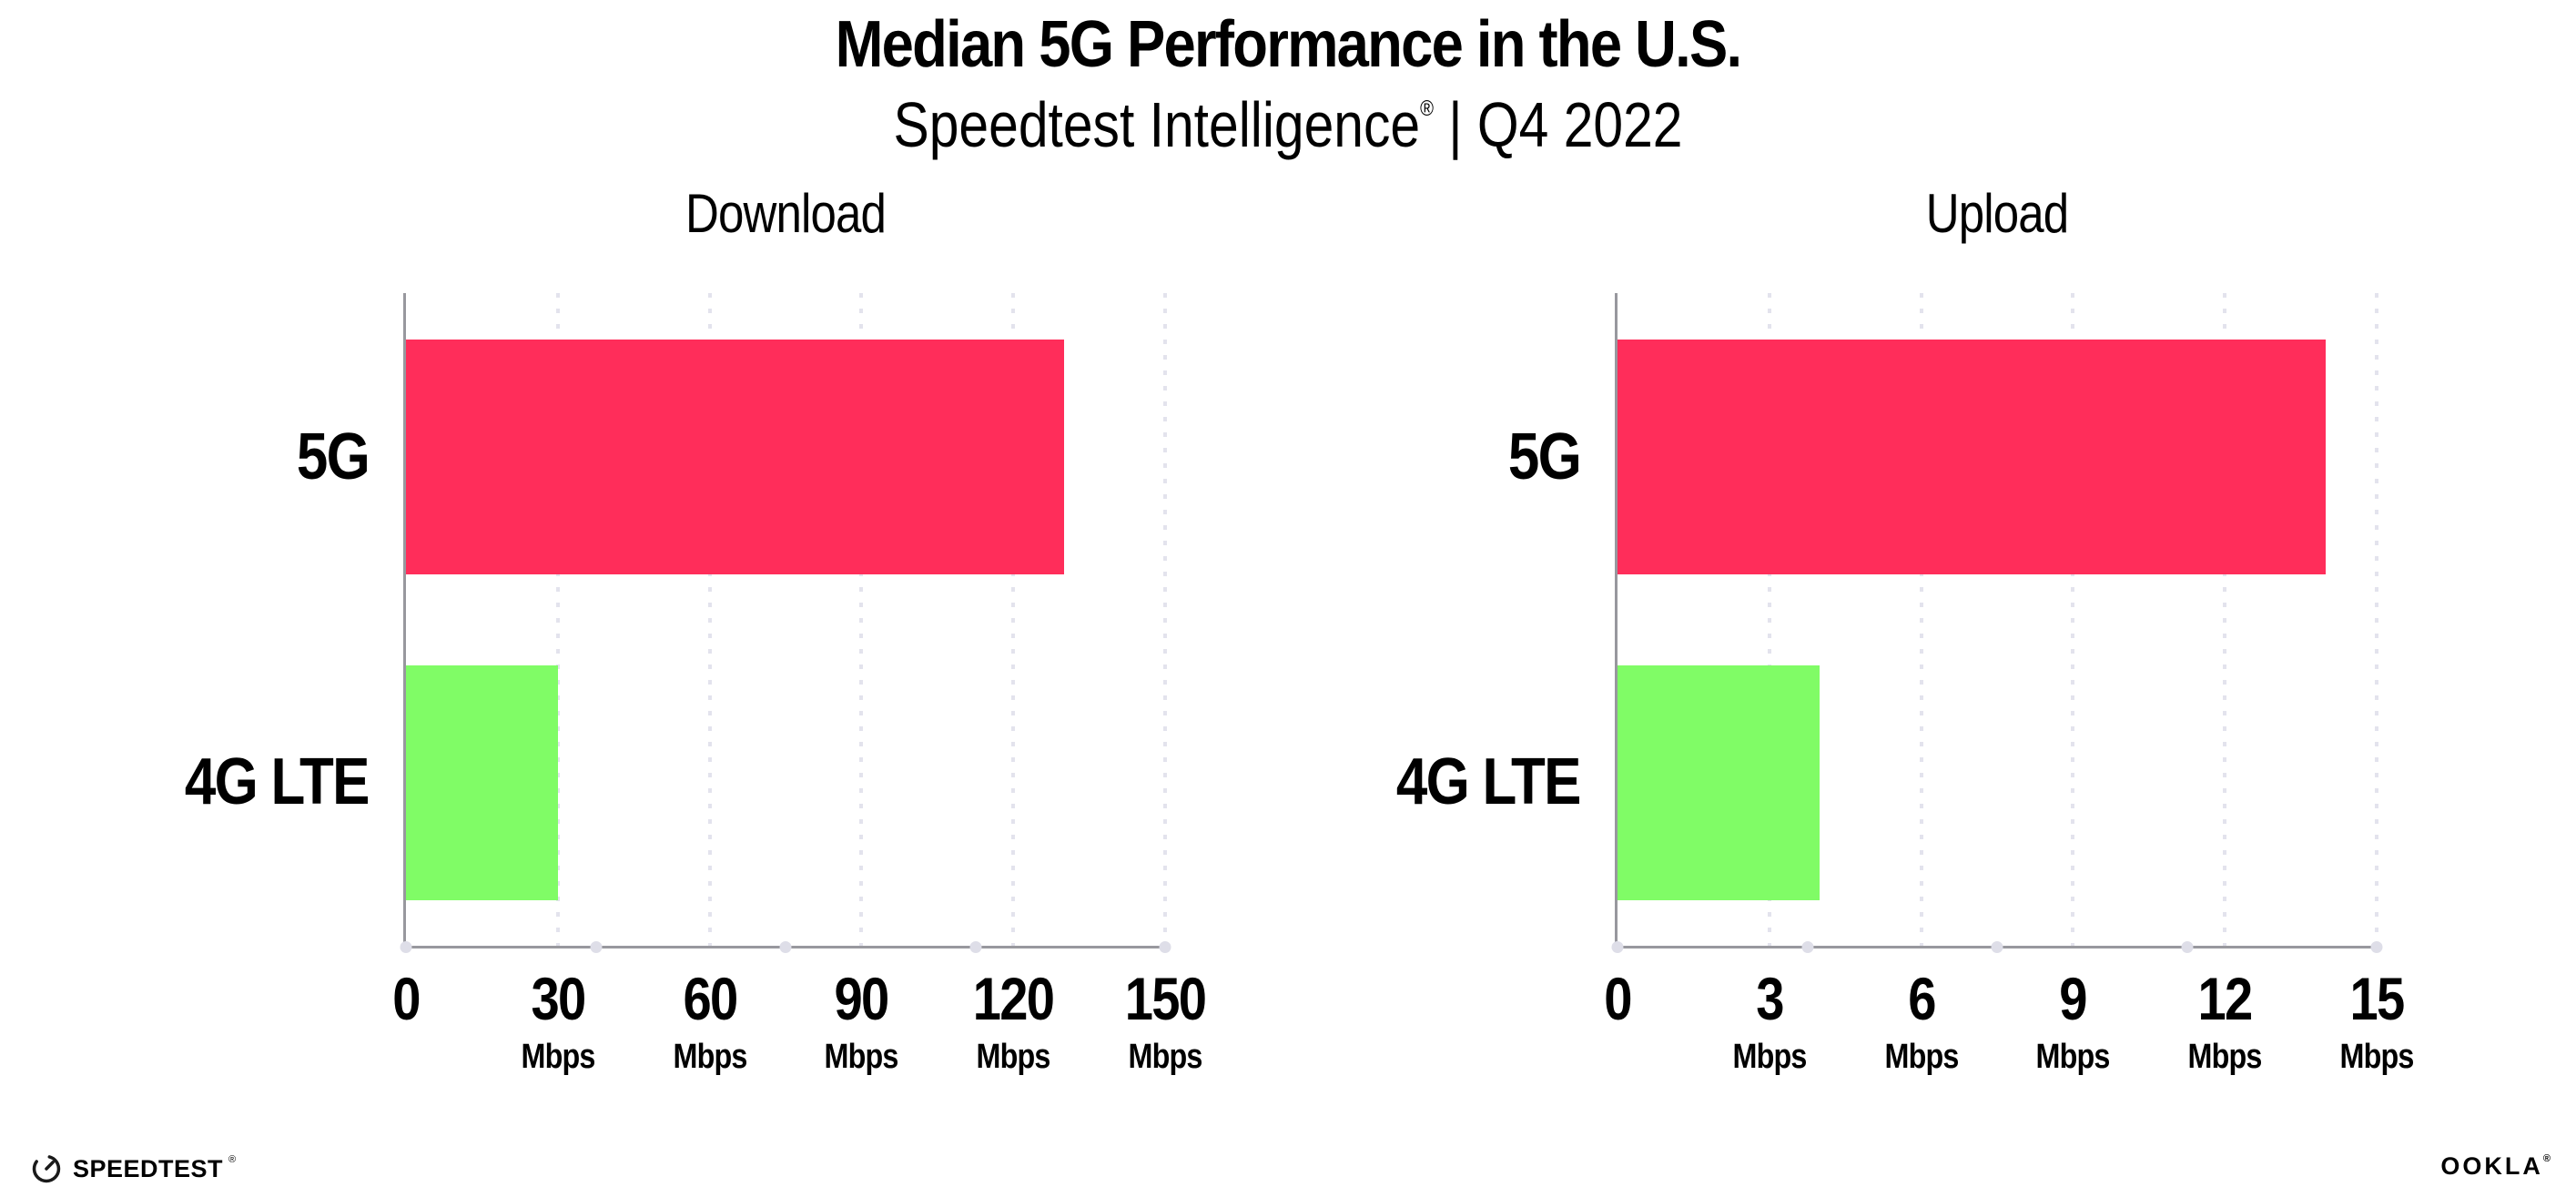  Describe the element at coordinates (46, 1169) in the screenshot. I see `speedtest-gauge-icon` at that location.